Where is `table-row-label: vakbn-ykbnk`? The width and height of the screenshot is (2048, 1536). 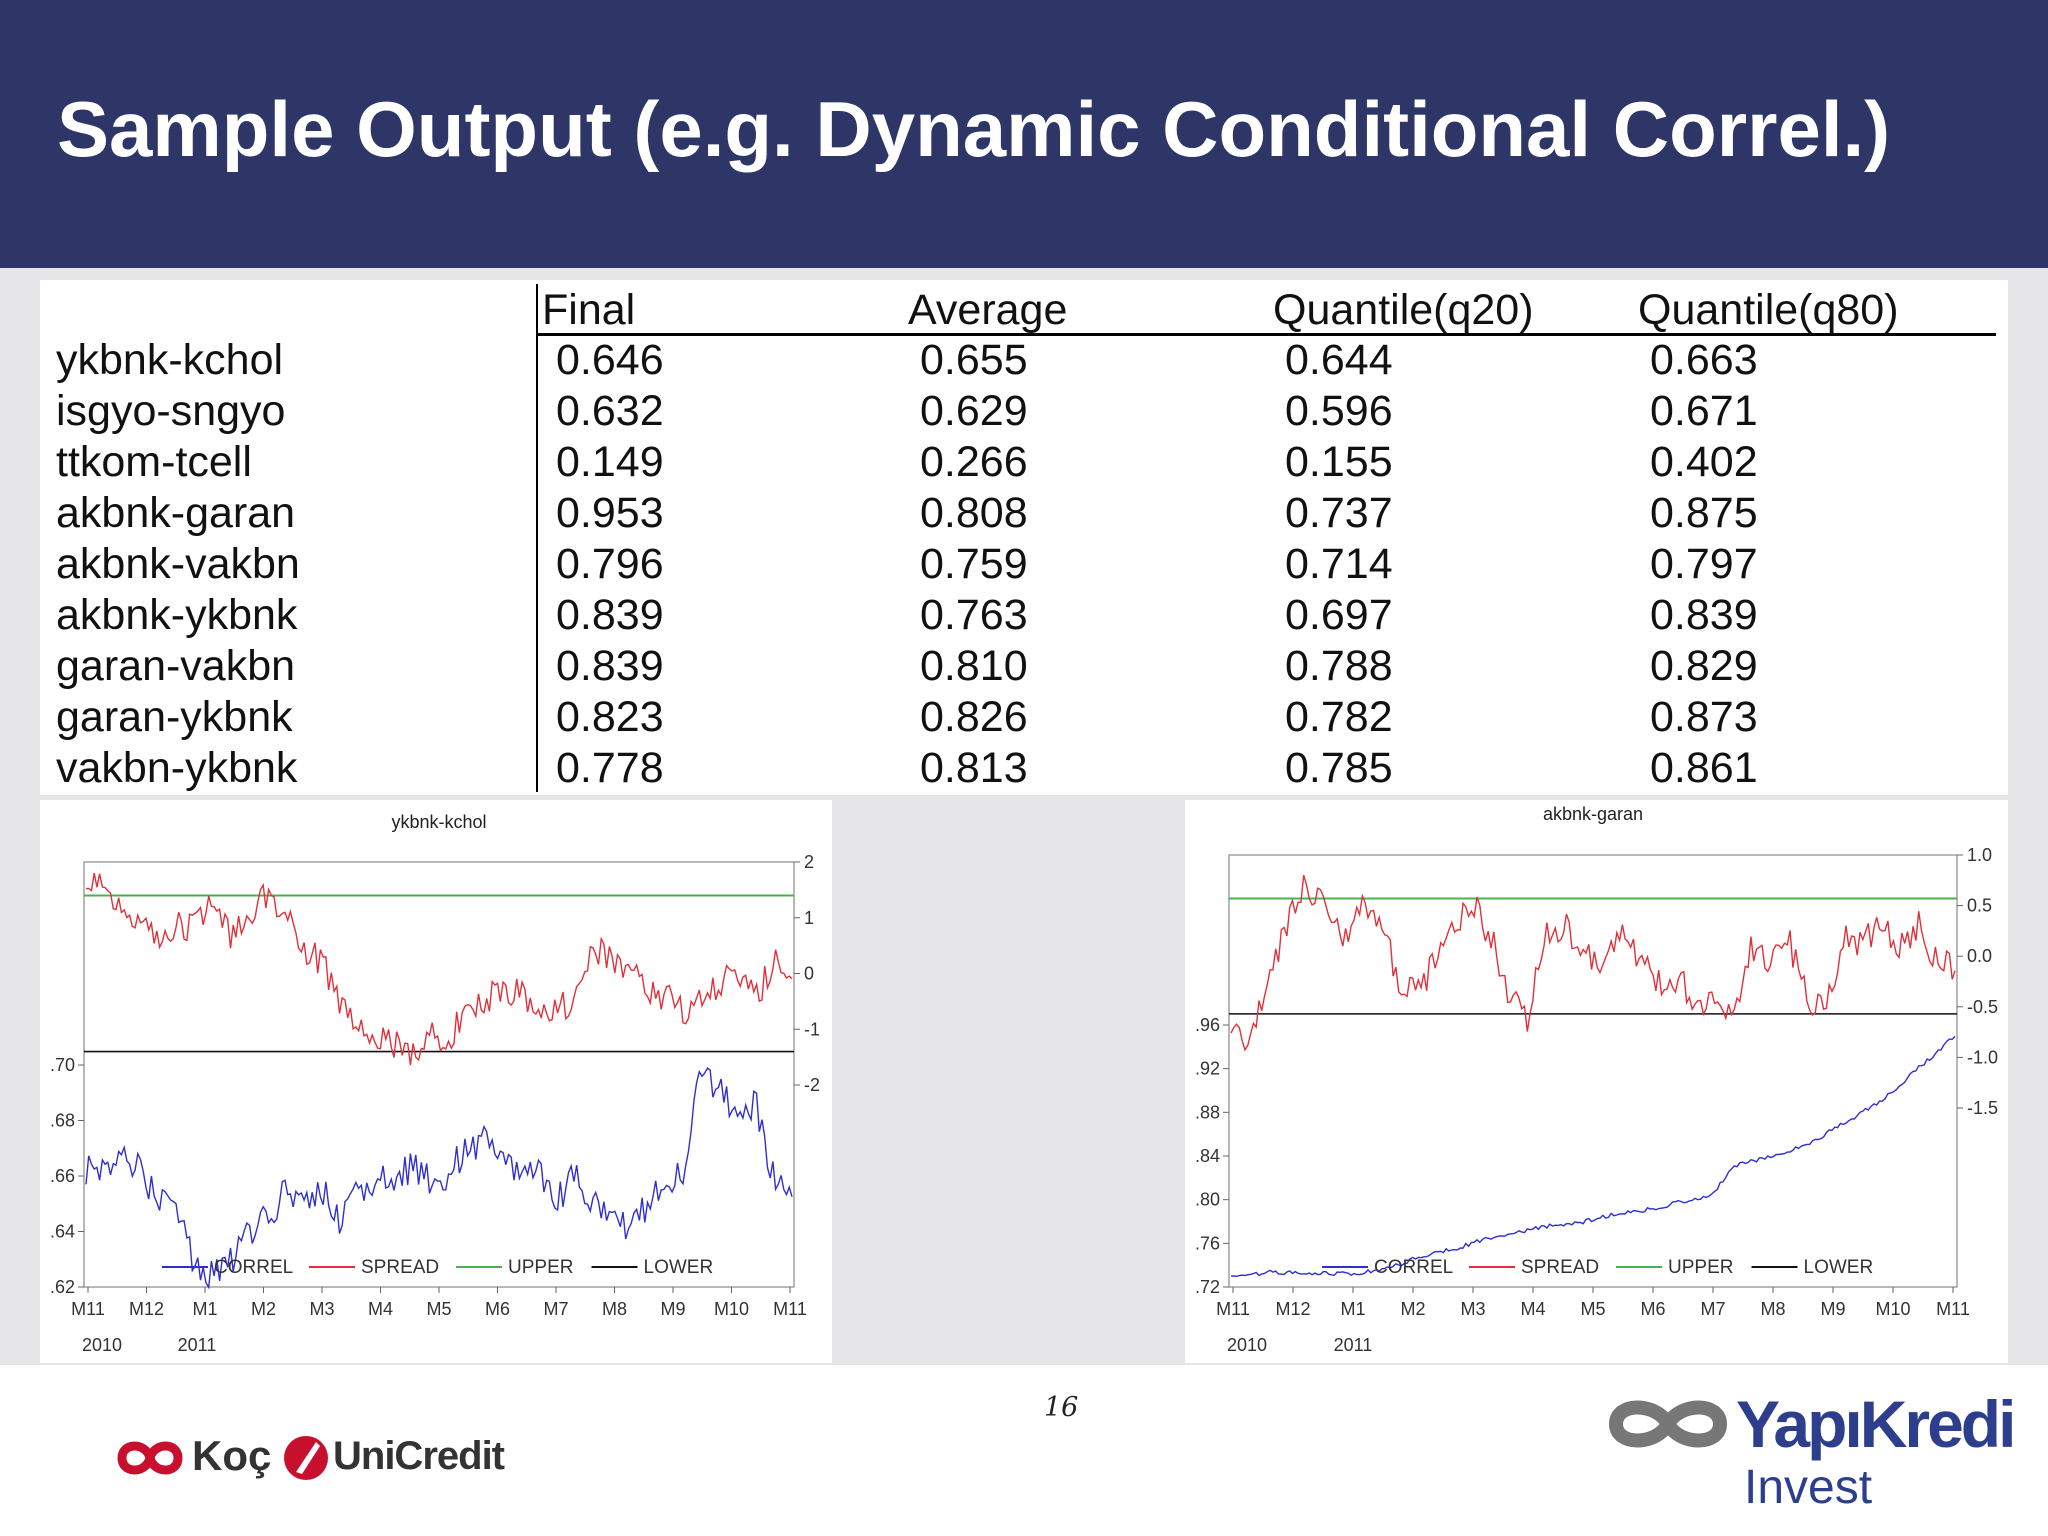
table-row-label: vakbn-ykbnk is located at coordinates (177, 768).